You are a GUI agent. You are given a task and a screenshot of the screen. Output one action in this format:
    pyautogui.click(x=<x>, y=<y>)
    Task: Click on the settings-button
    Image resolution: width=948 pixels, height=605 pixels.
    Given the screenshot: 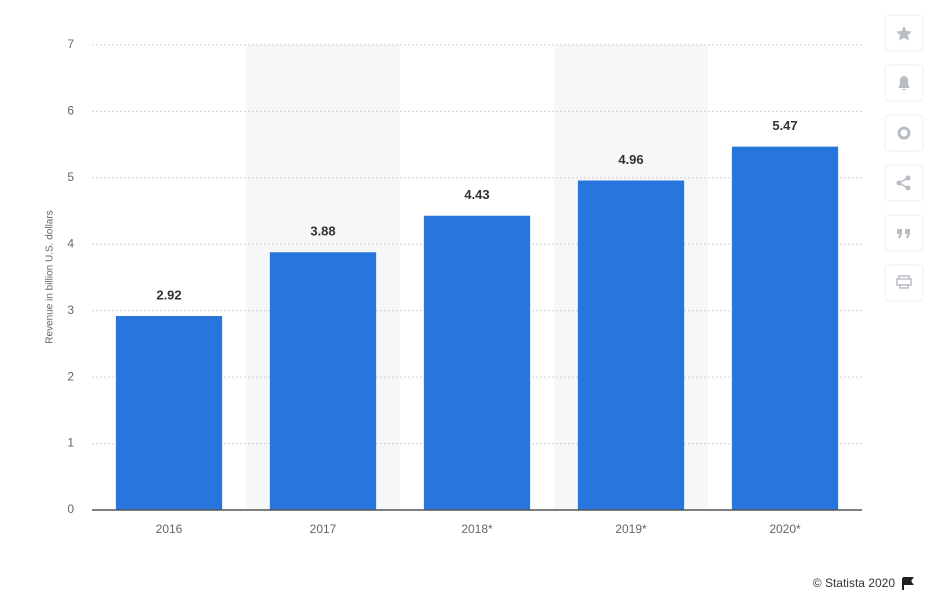 What is the action you would take?
    pyautogui.click(x=904, y=133)
    